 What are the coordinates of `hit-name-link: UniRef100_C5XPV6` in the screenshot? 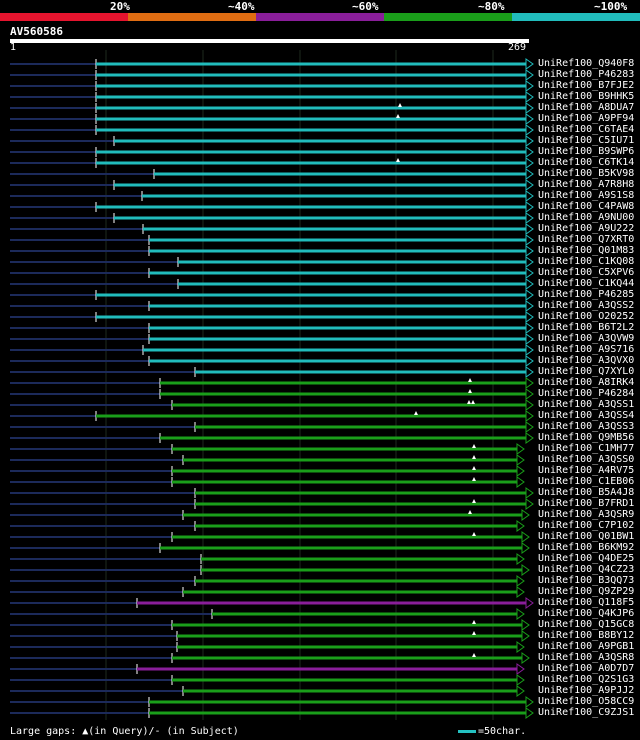 It's located at (586, 272).